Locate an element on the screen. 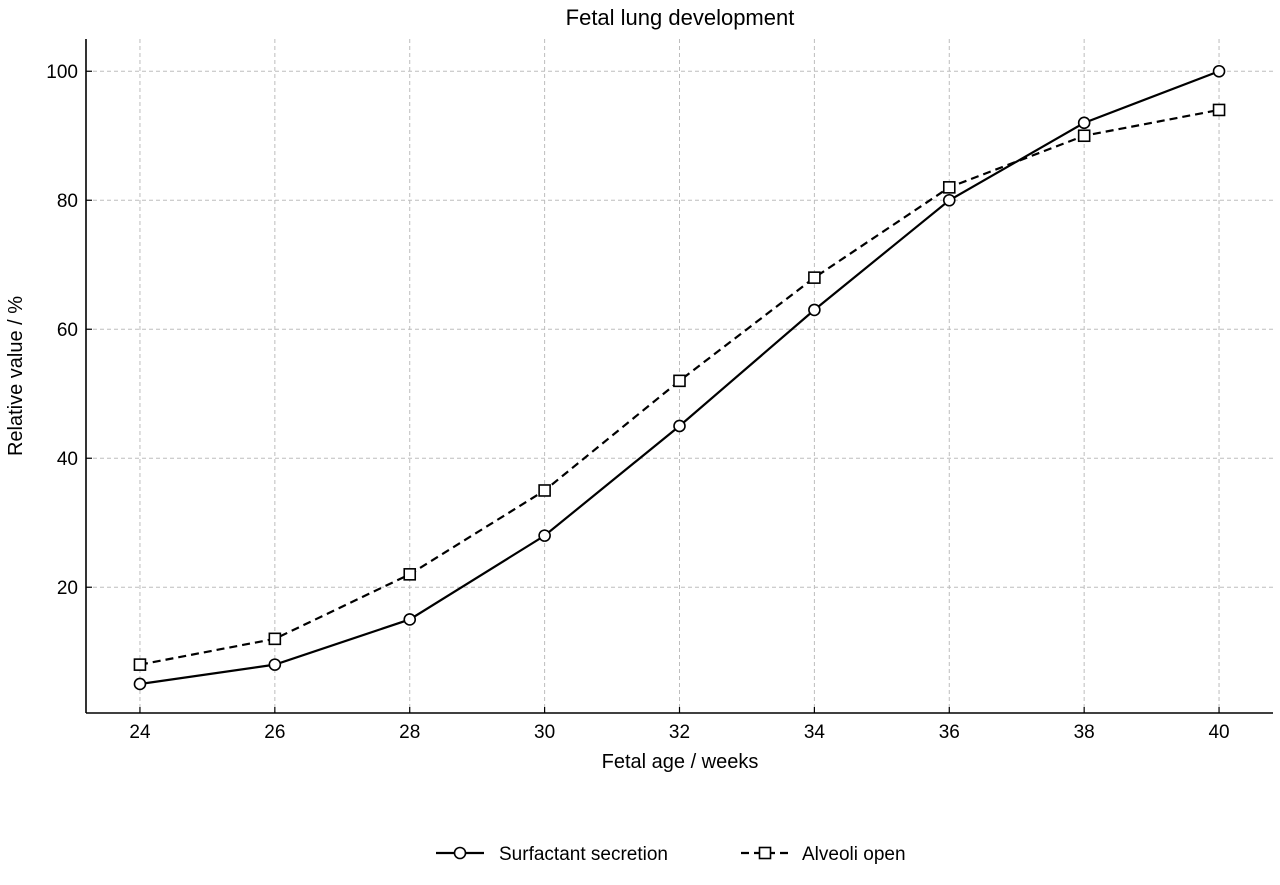  legend-circle-marker is located at coordinates (460, 853).